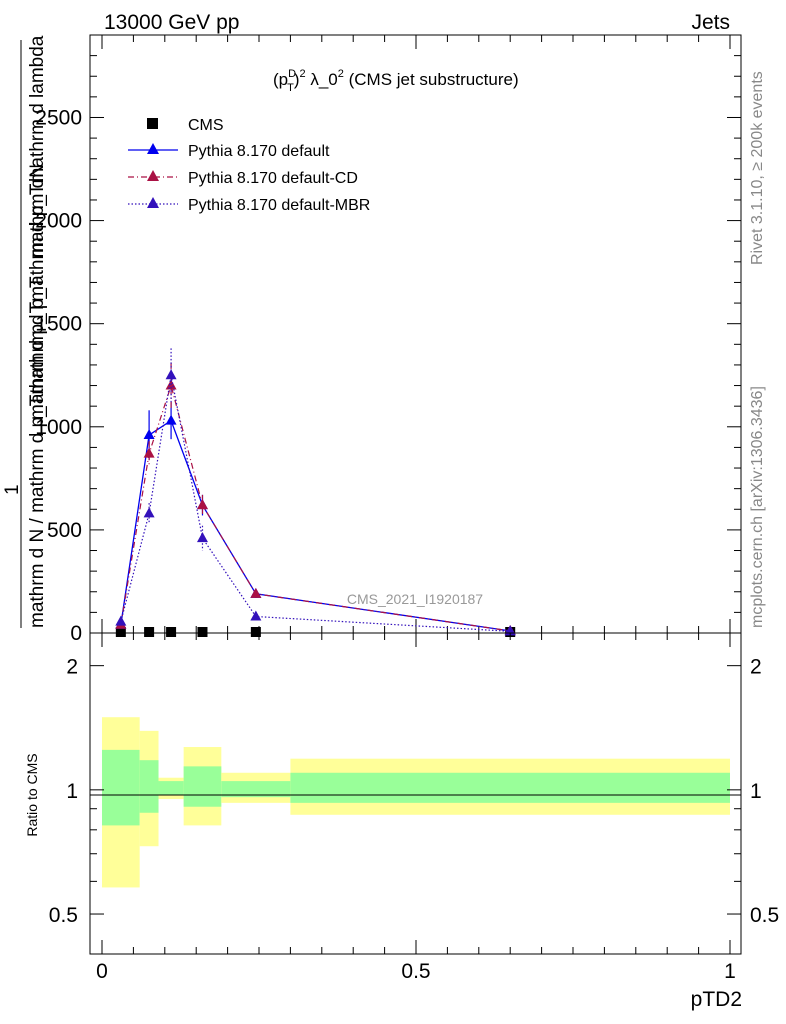 The width and height of the screenshot is (786, 1024). Describe the element at coordinates (730, 971) in the screenshot. I see `xtick-label: 1` at that location.